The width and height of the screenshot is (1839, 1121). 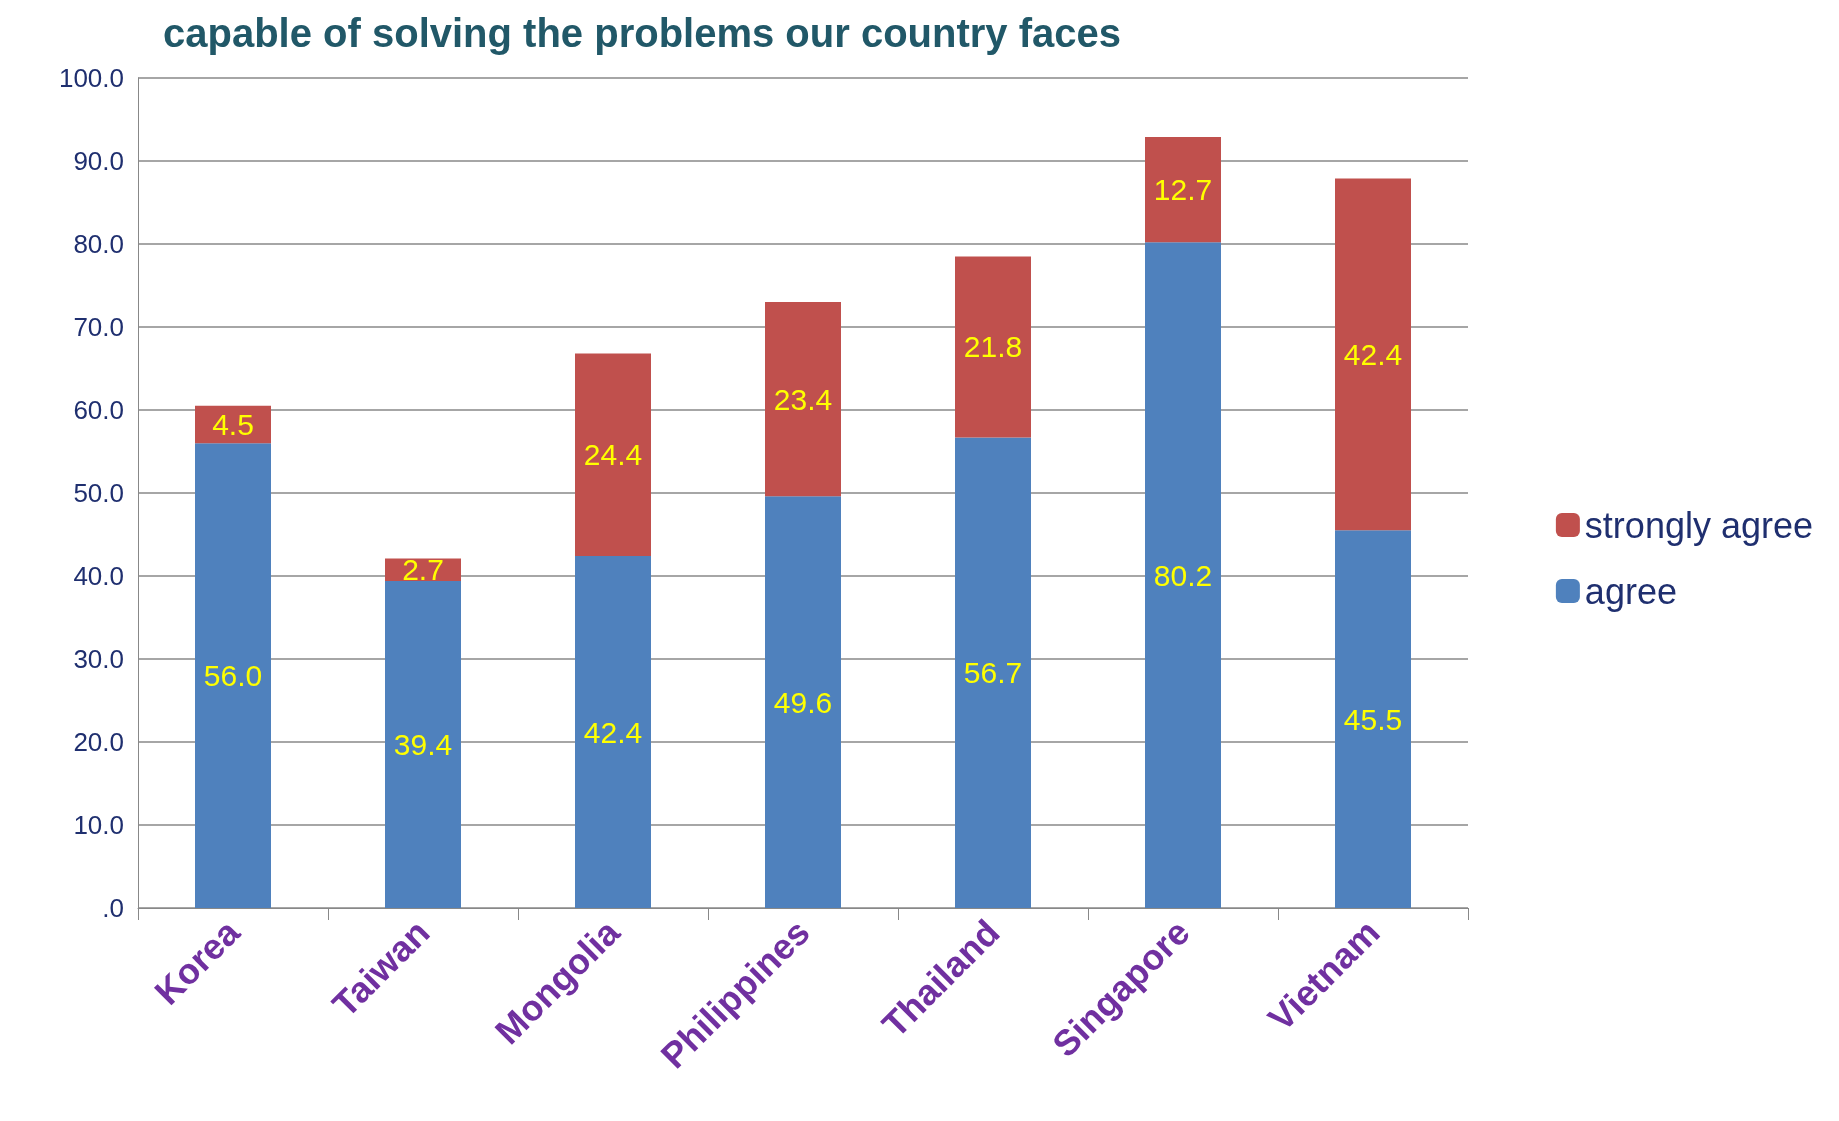 I want to click on y-tick-label: 100.0, so click(x=91, y=78).